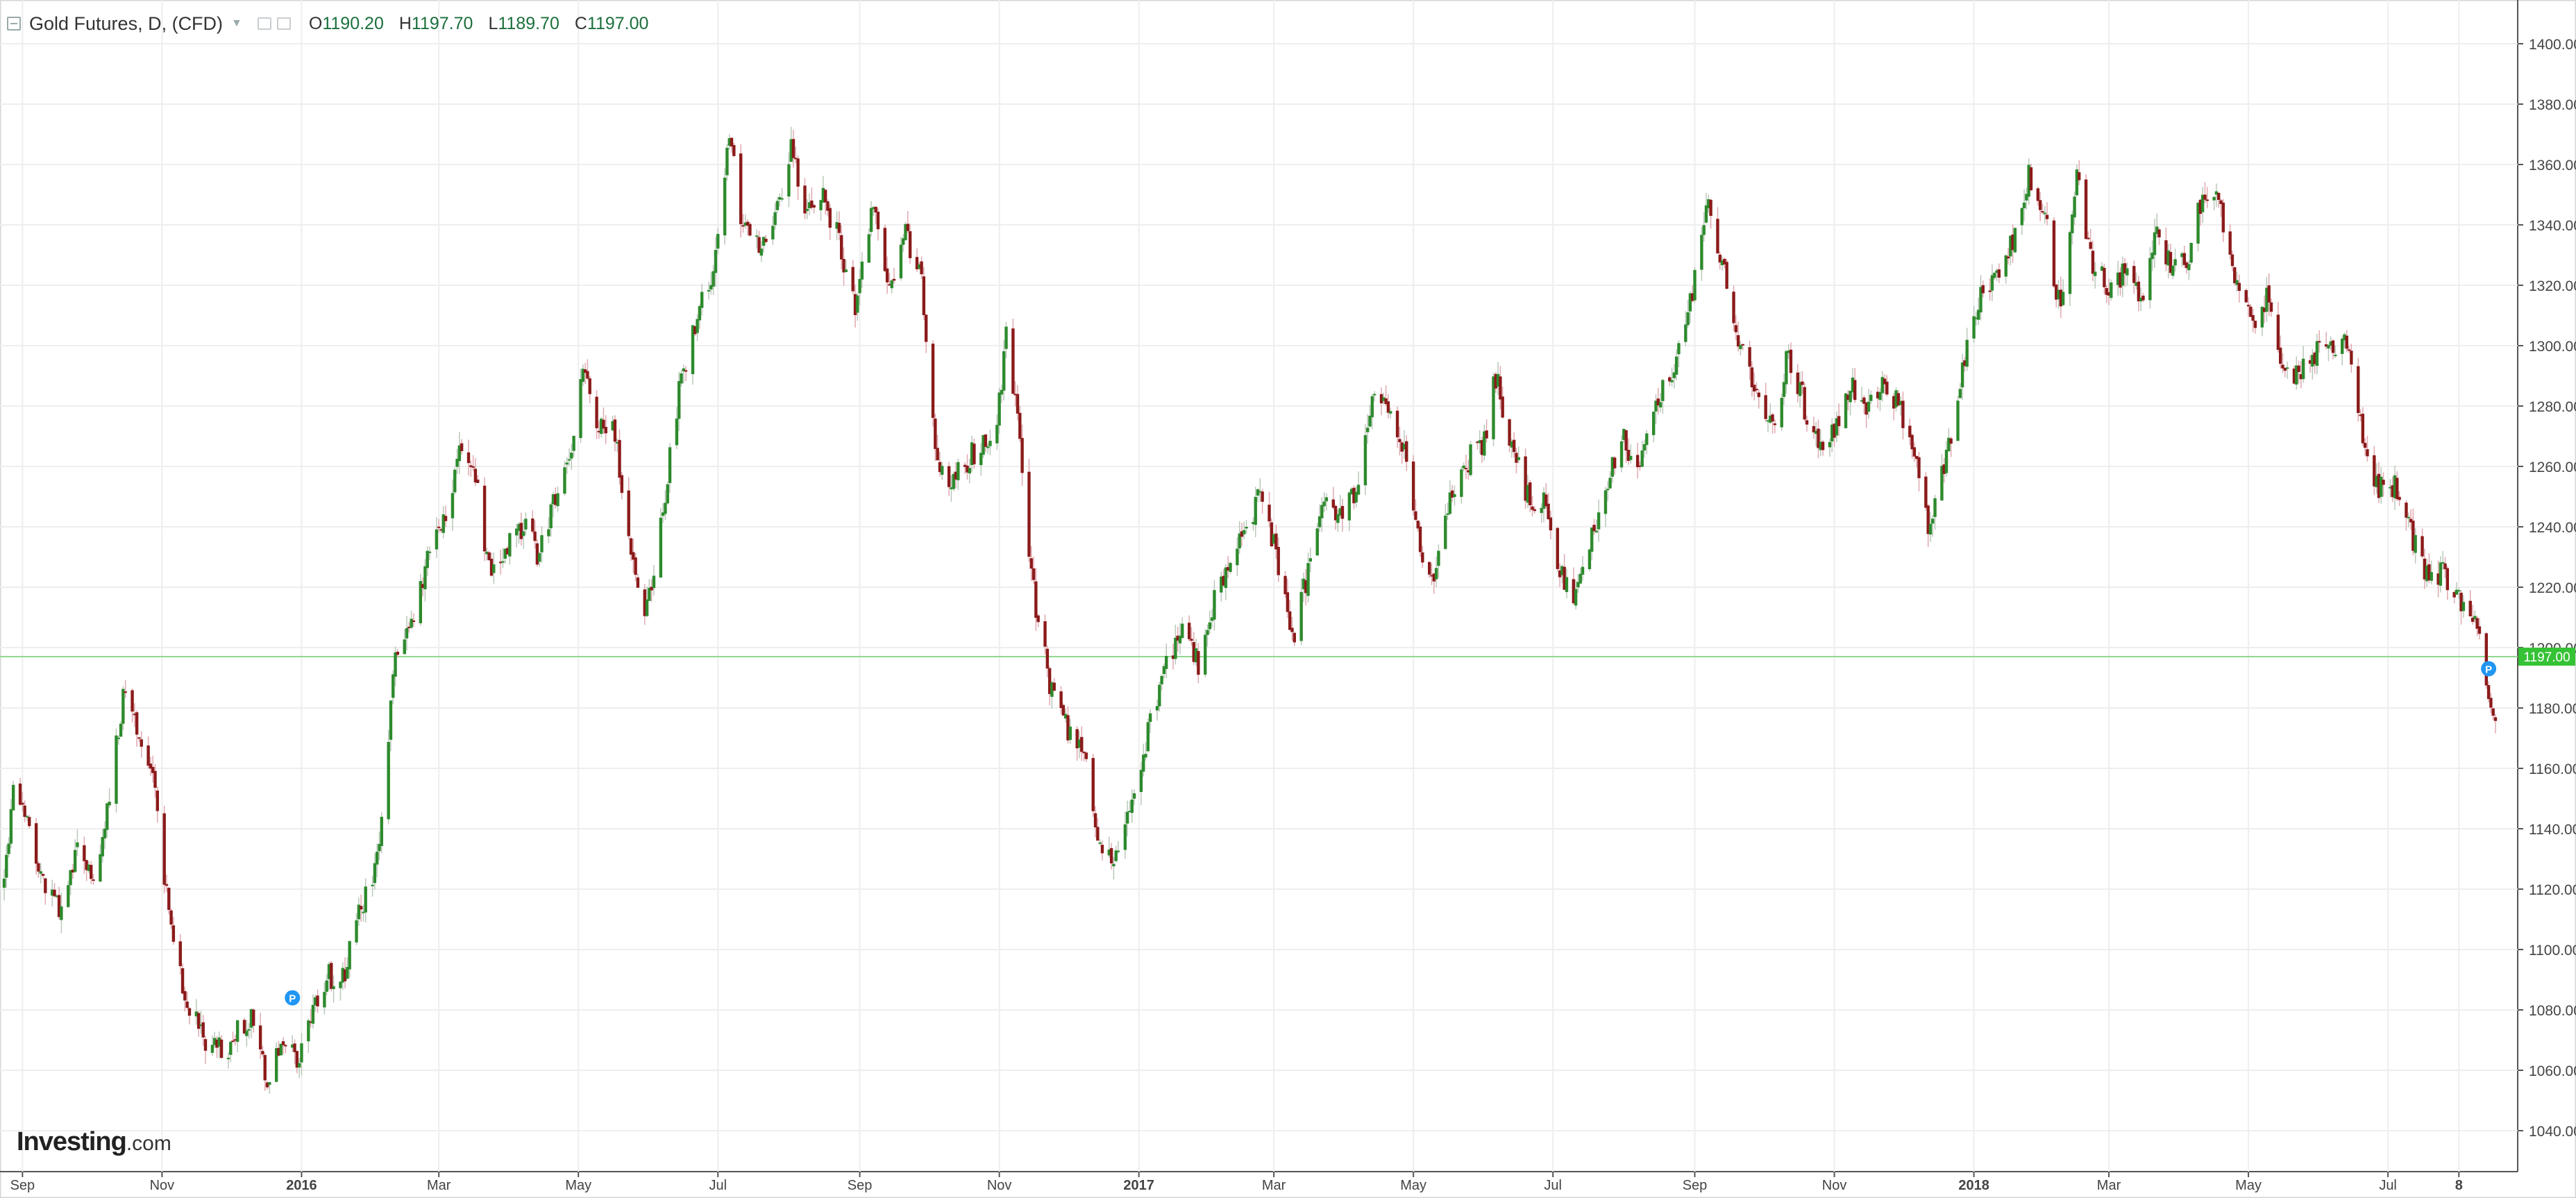 This screenshot has width=2576, height=1198. What do you see at coordinates (264, 24) in the screenshot?
I see `settings-icon` at bounding box center [264, 24].